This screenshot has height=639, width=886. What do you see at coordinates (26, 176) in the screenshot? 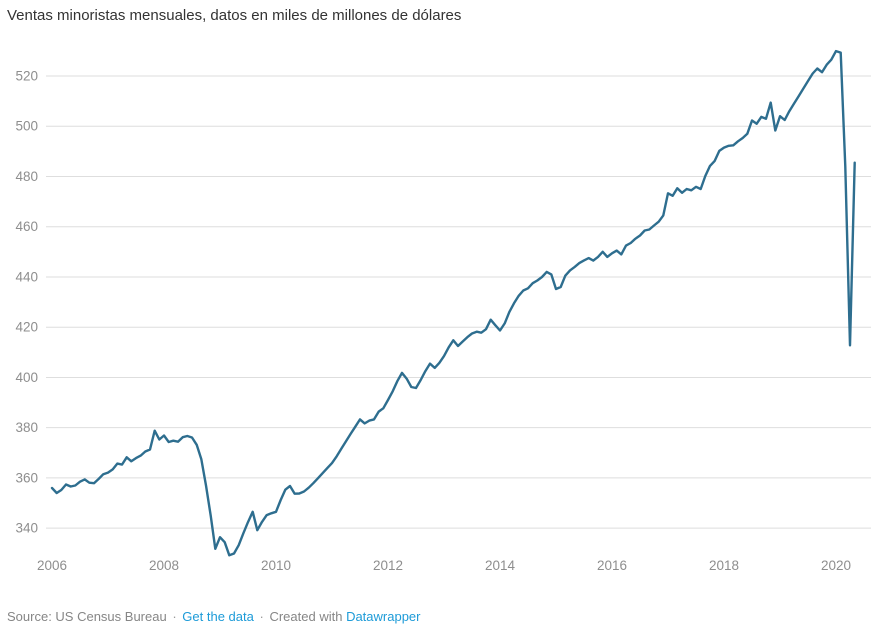
I see `y-tick-label-480: 480` at bounding box center [26, 176].